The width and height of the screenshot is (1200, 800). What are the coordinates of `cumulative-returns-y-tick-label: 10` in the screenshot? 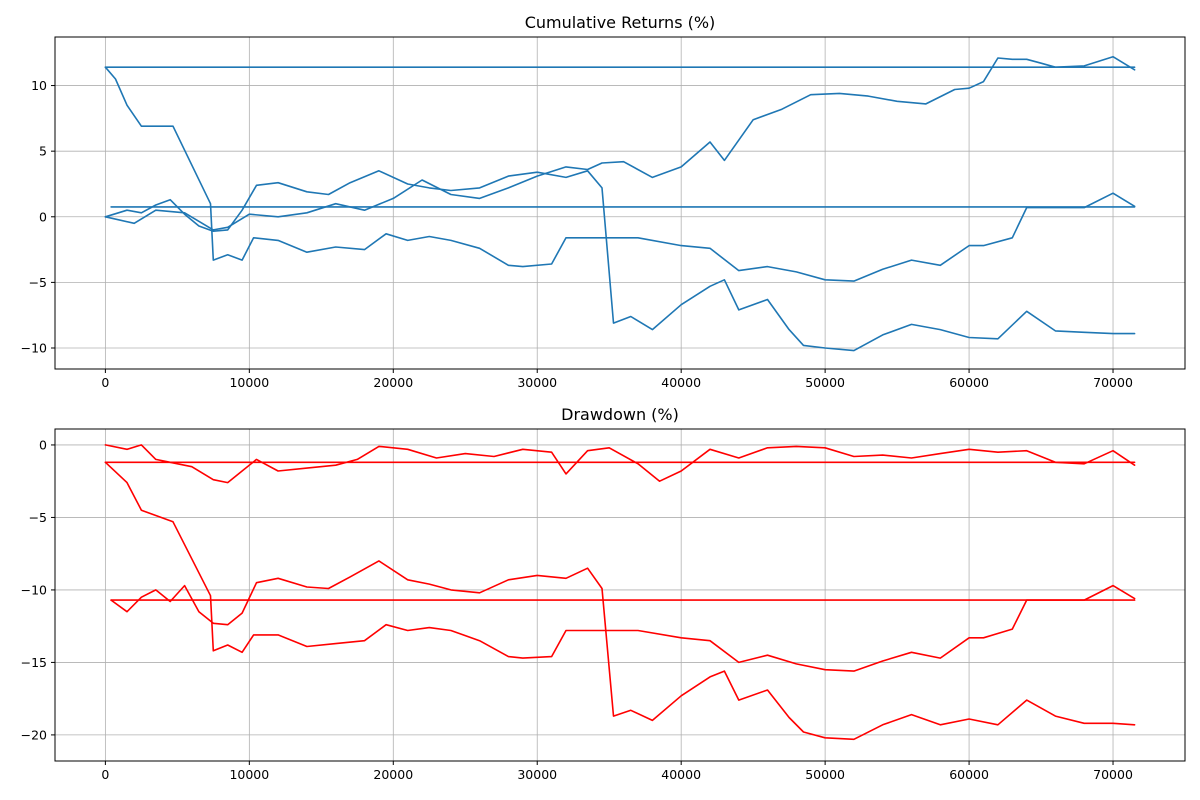 It's located at (39, 85).